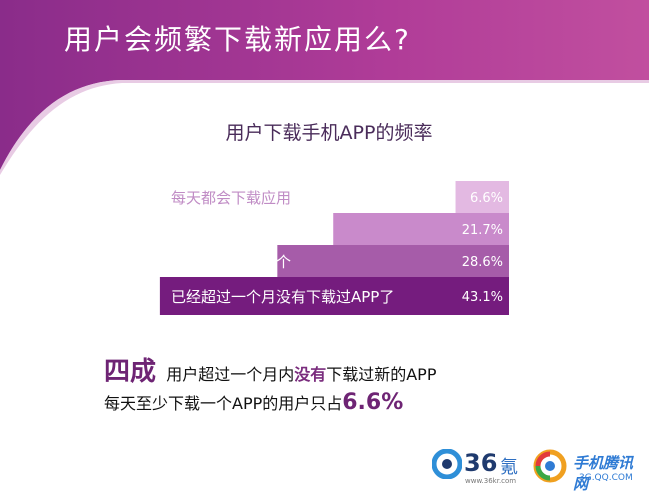 The height and width of the screenshot is (495, 649). I want to click on summary-line1-a: 用户超过一个月内, so click(230, 374).